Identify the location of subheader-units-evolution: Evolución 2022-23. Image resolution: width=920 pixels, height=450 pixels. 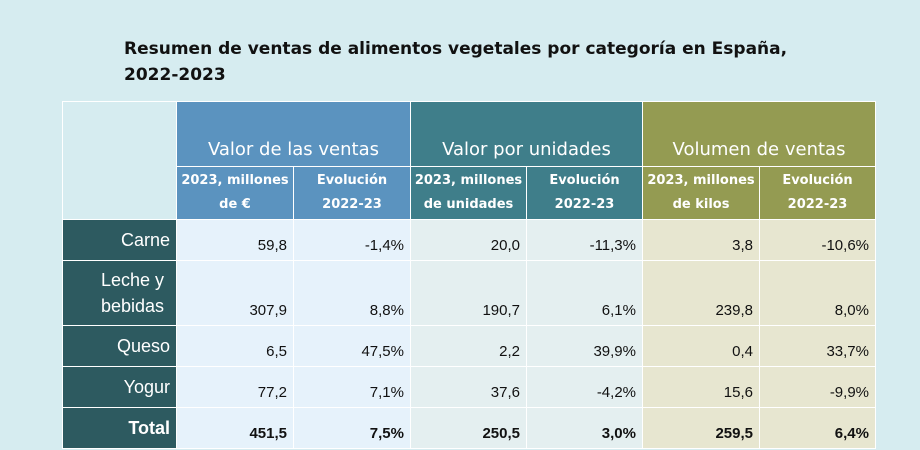
(584, 193).